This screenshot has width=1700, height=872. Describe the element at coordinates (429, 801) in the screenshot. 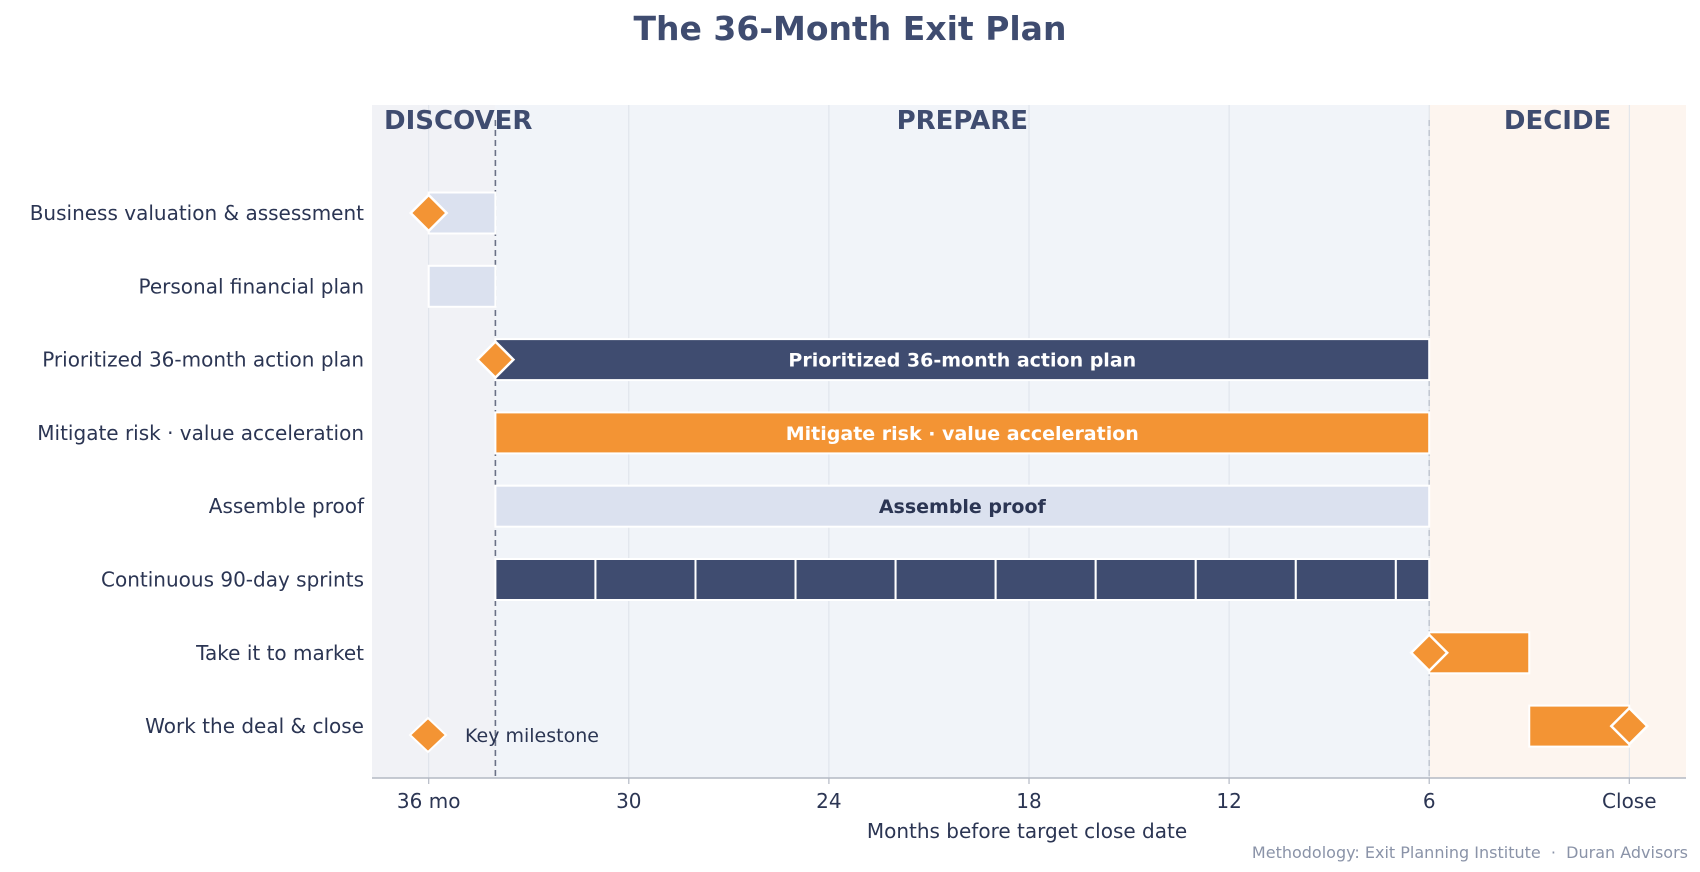

I see `x-tick-label: 36 mo` at that location.